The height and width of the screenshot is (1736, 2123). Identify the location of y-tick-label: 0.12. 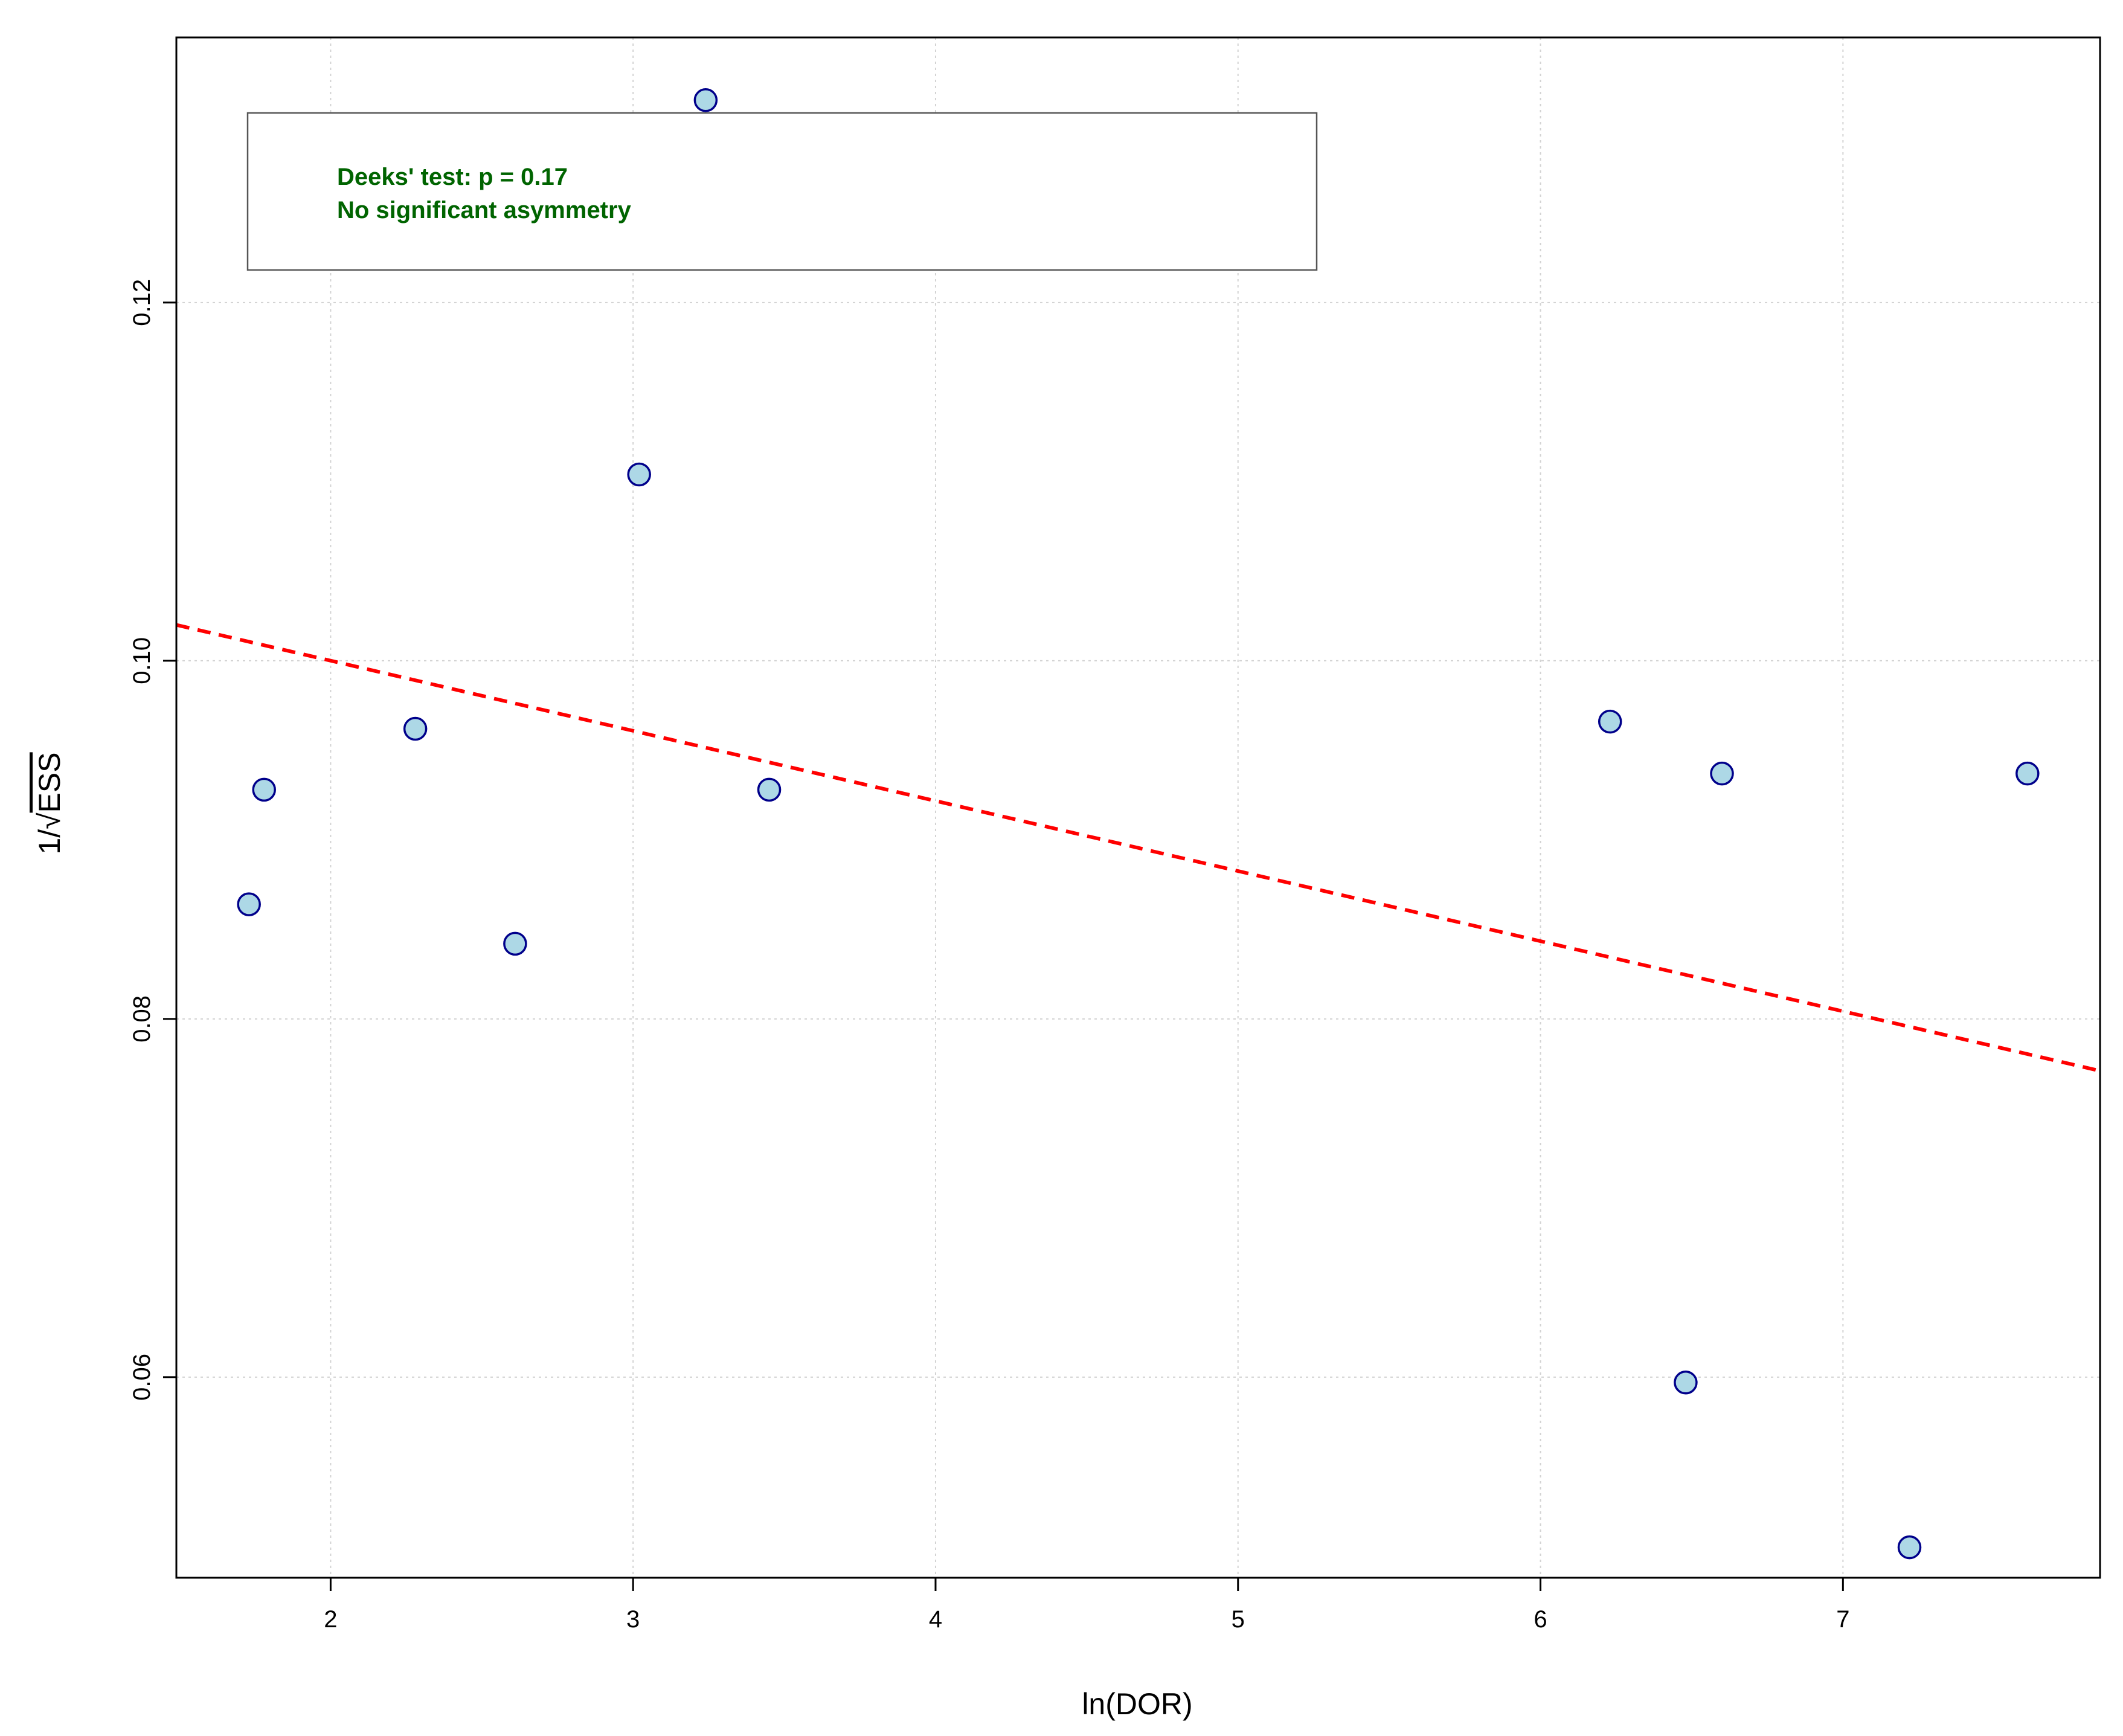
(142, 302).